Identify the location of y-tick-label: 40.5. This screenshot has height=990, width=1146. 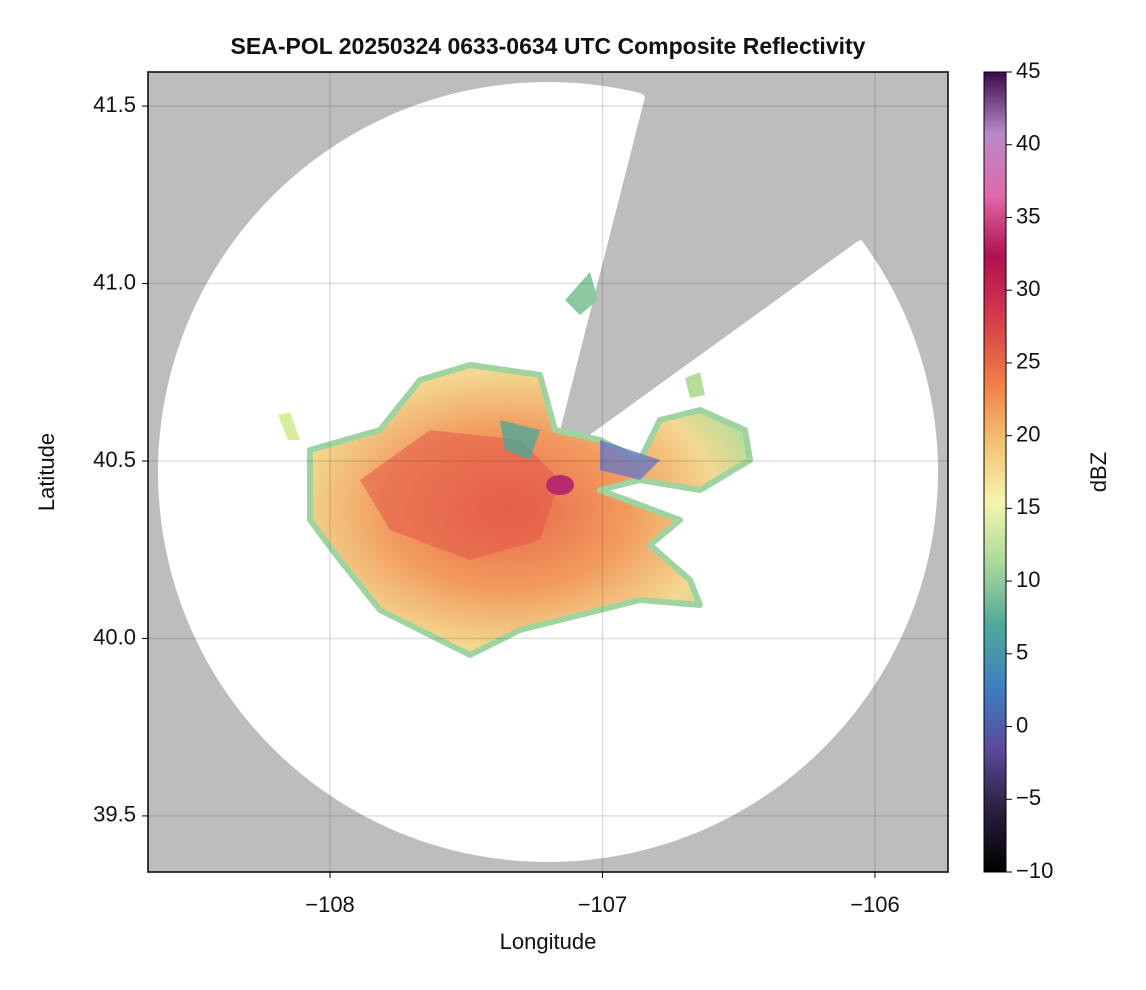
(114, 459).